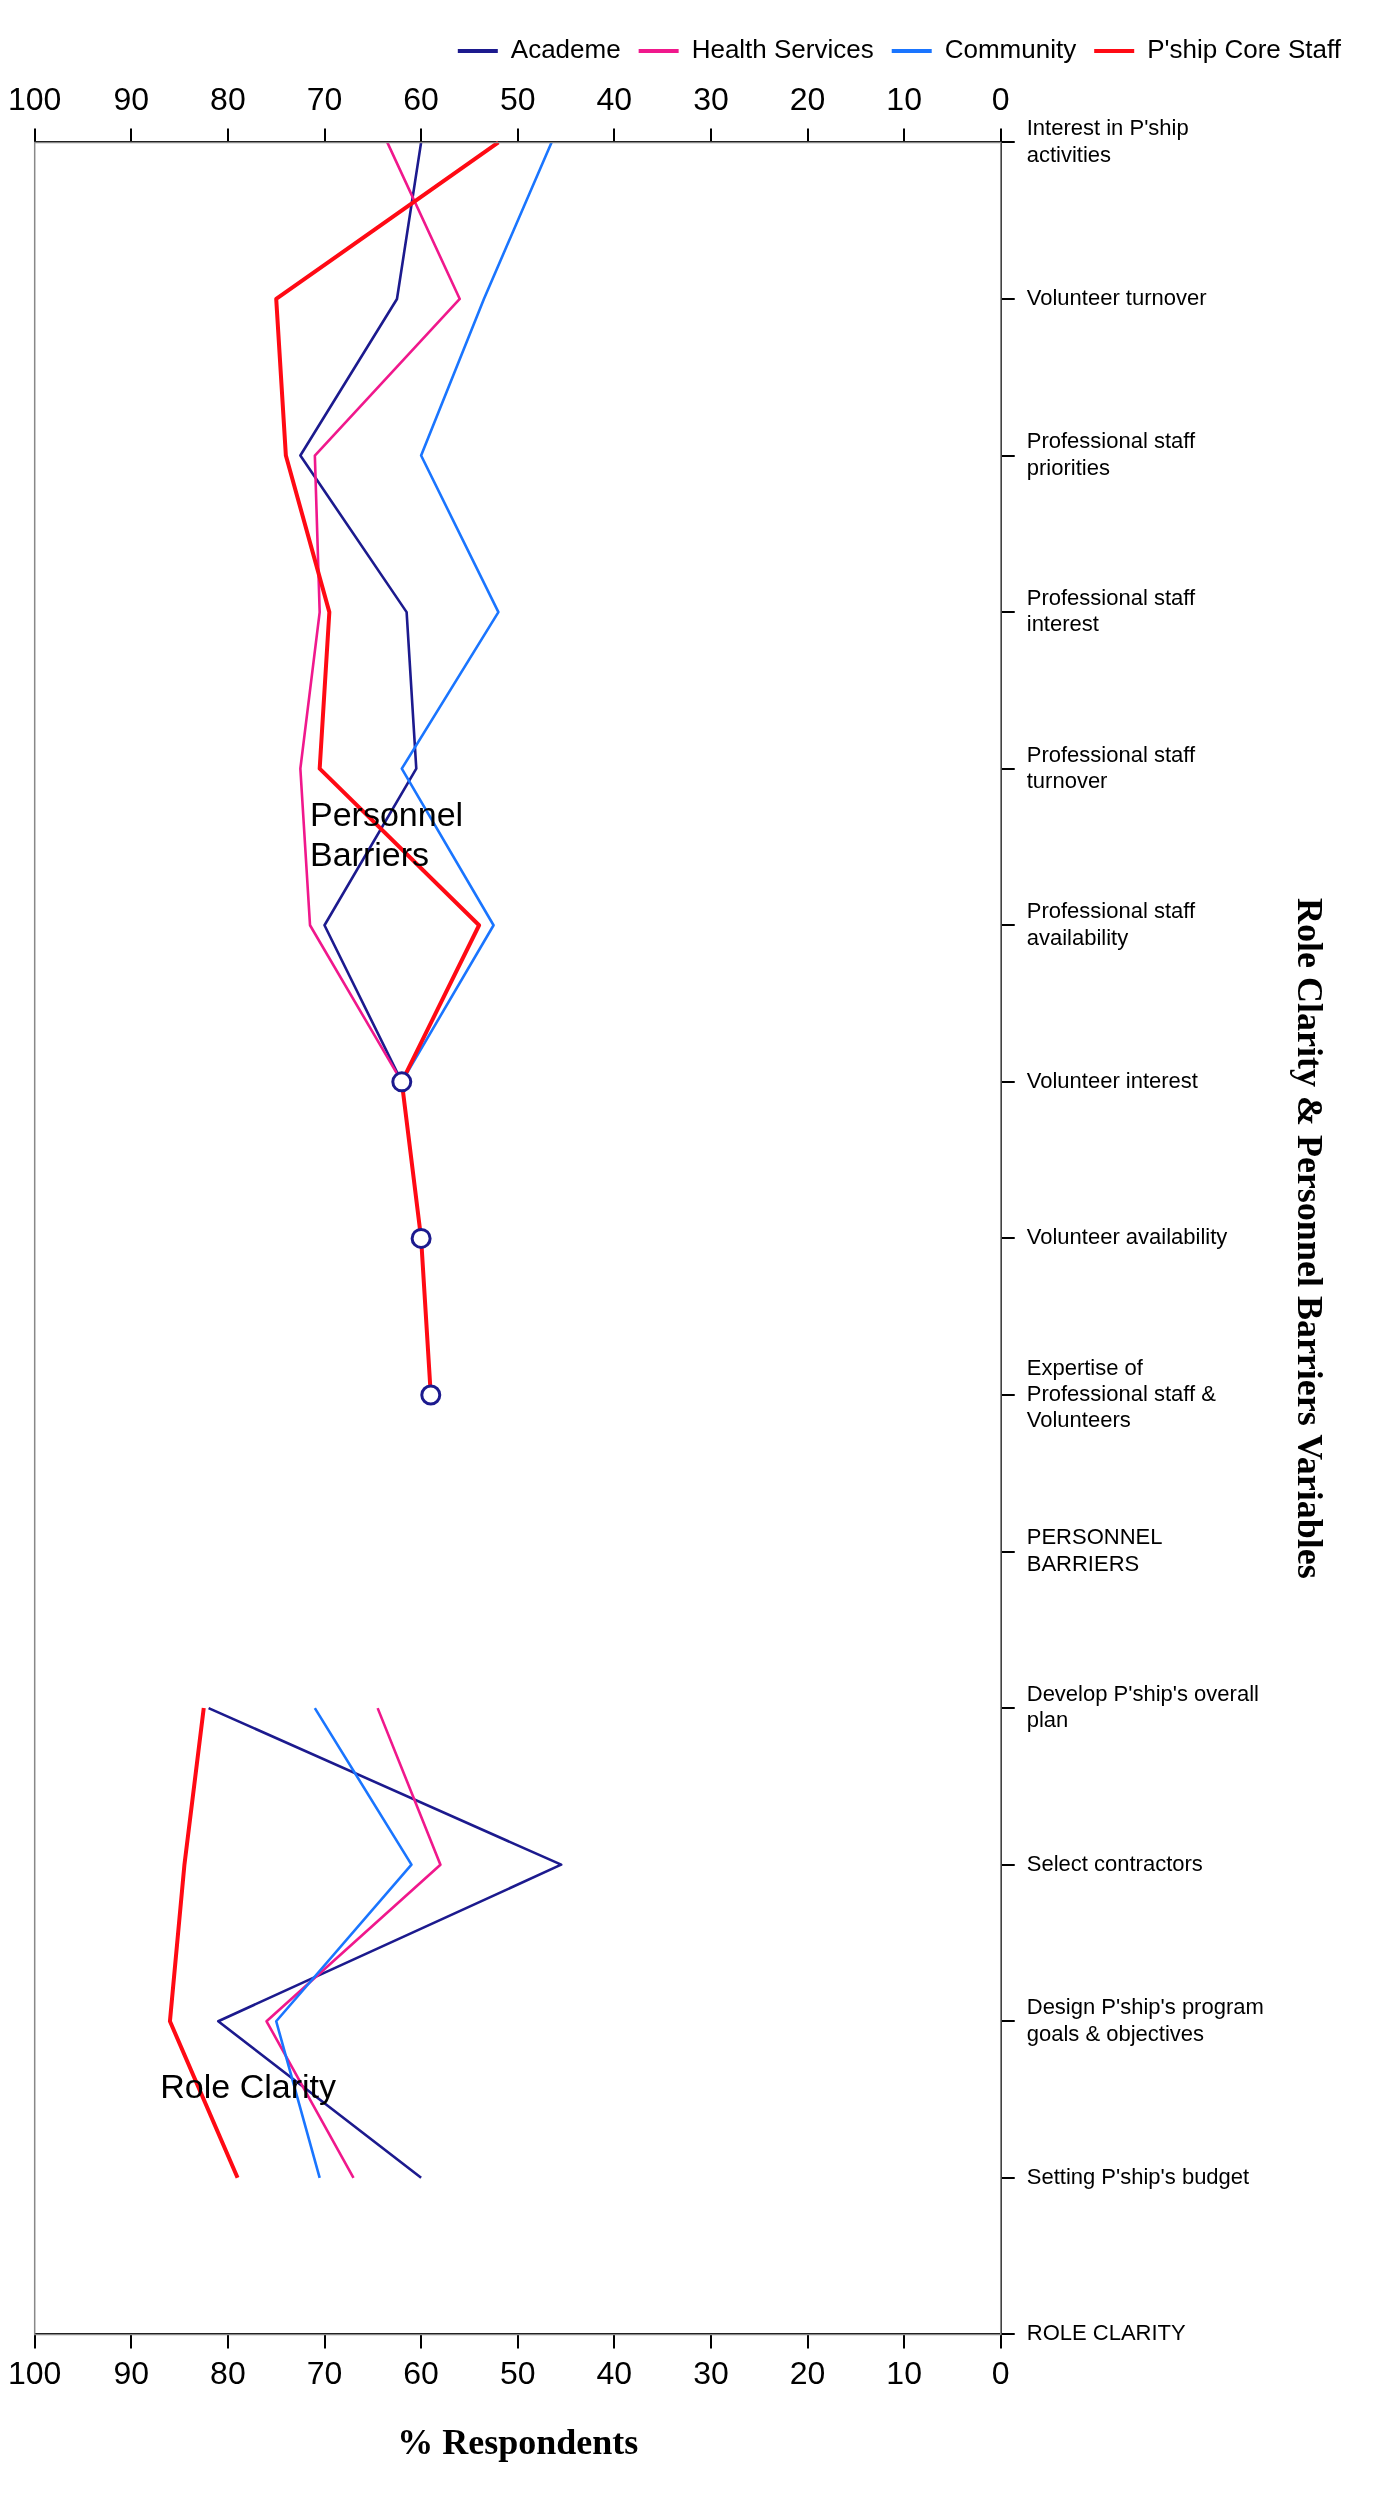 Image resolution: width=1389 pixels, height=2506 pixels. Describe the element at coordinates (1000, 2373) in the screenshot. I see `x-tick-label: 0` at that location.